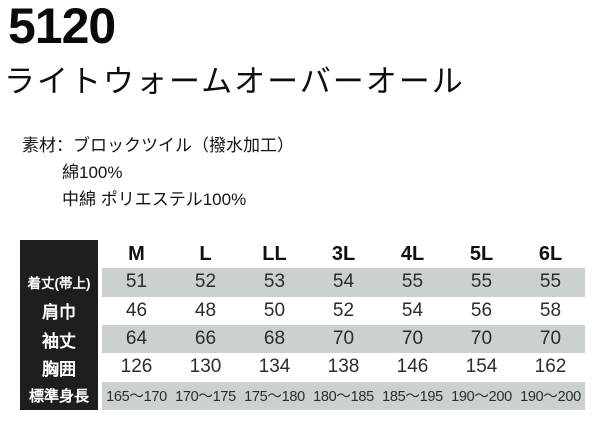 The image size is (600, 430). I want to click on col-header: 6L, so click(550, 253).